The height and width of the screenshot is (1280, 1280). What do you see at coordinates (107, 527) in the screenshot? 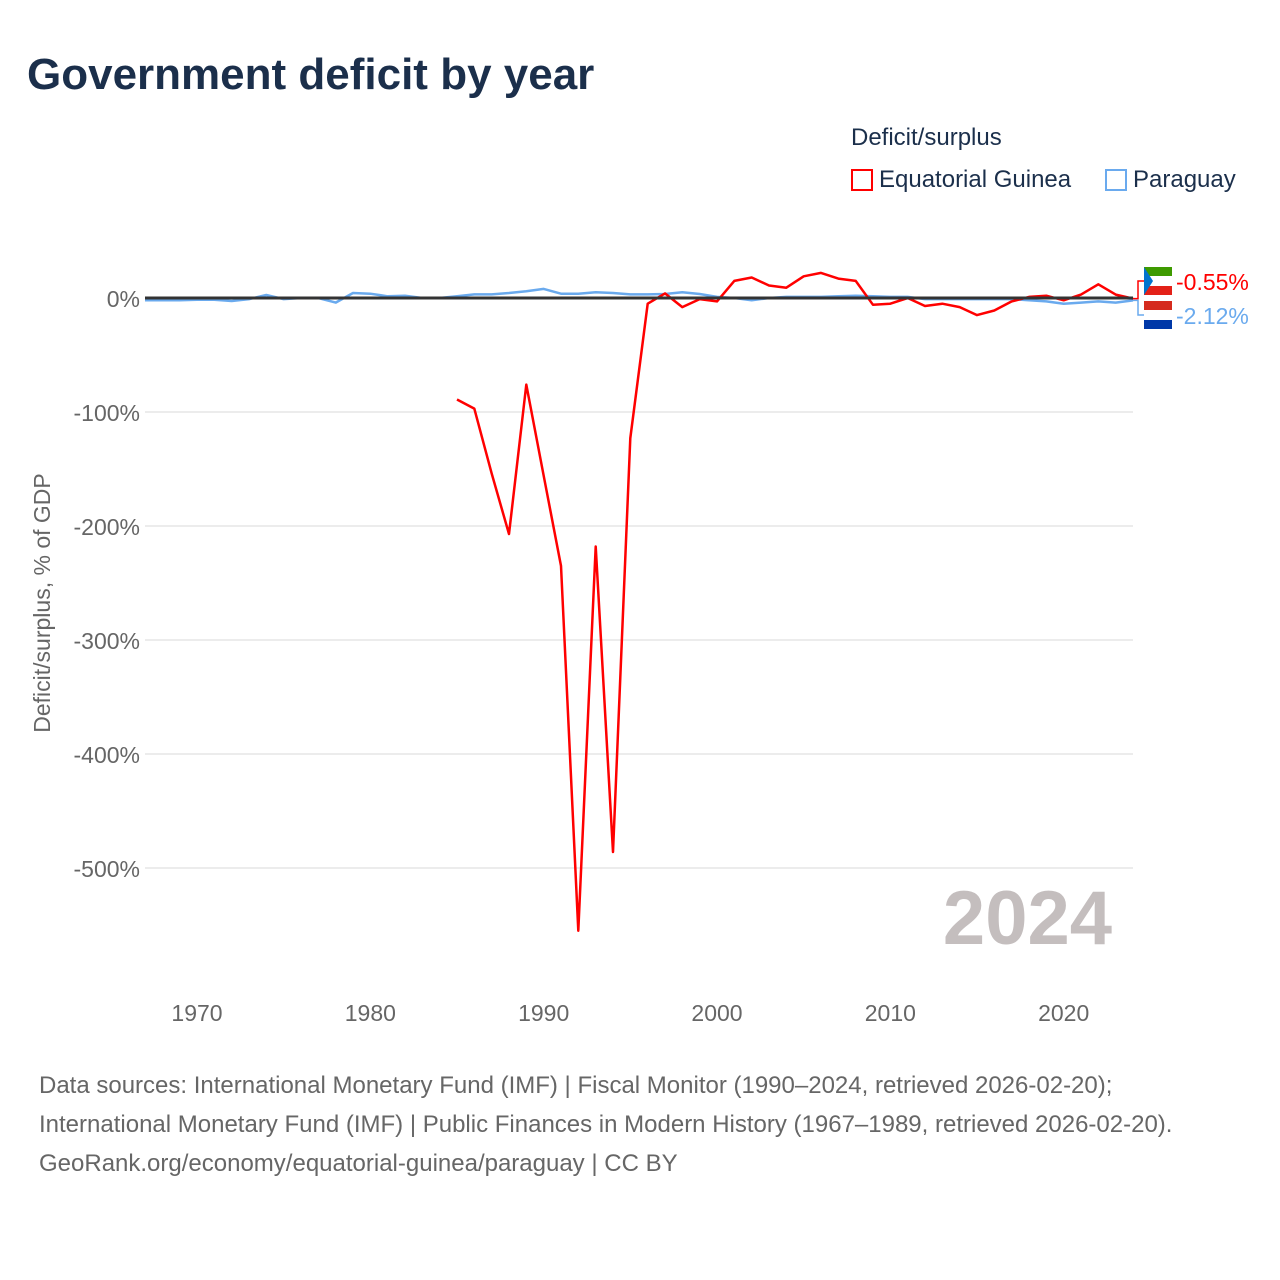
I see `y-tick-label: -200%` at bounding box center [107, 527].